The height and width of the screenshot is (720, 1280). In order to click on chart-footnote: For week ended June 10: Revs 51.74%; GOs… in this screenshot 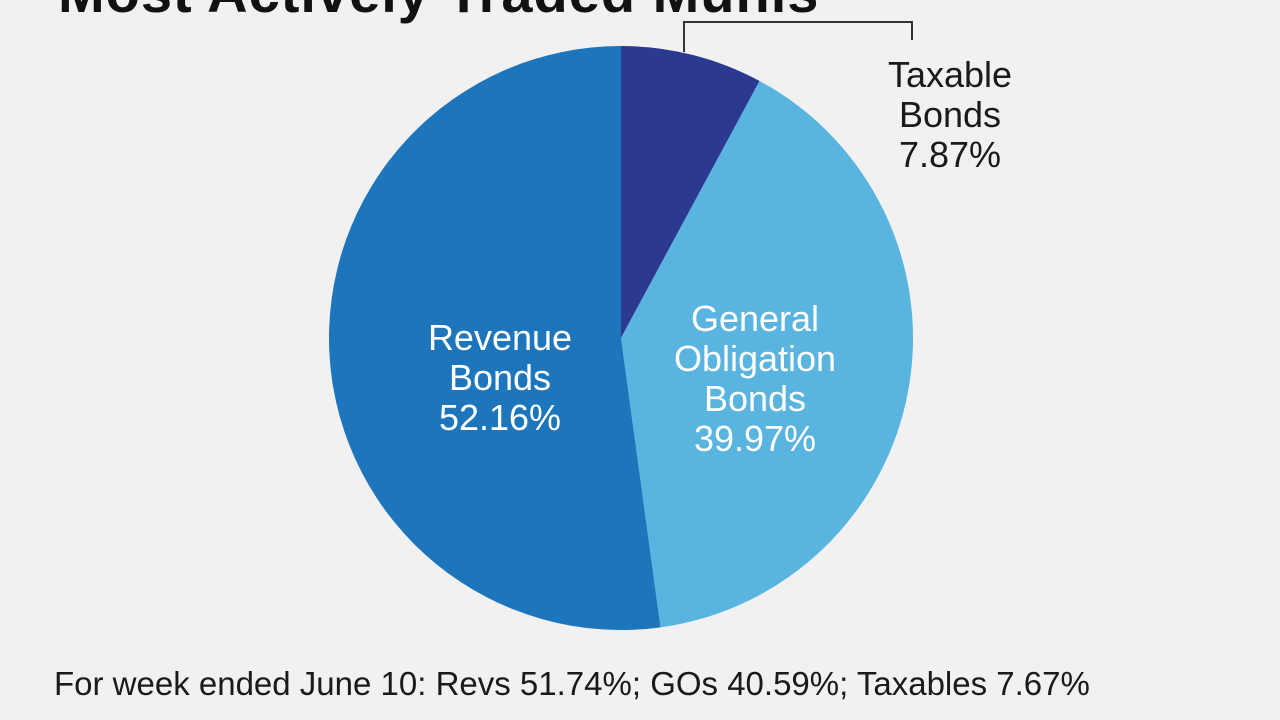, I will do `click(572, 683)`.